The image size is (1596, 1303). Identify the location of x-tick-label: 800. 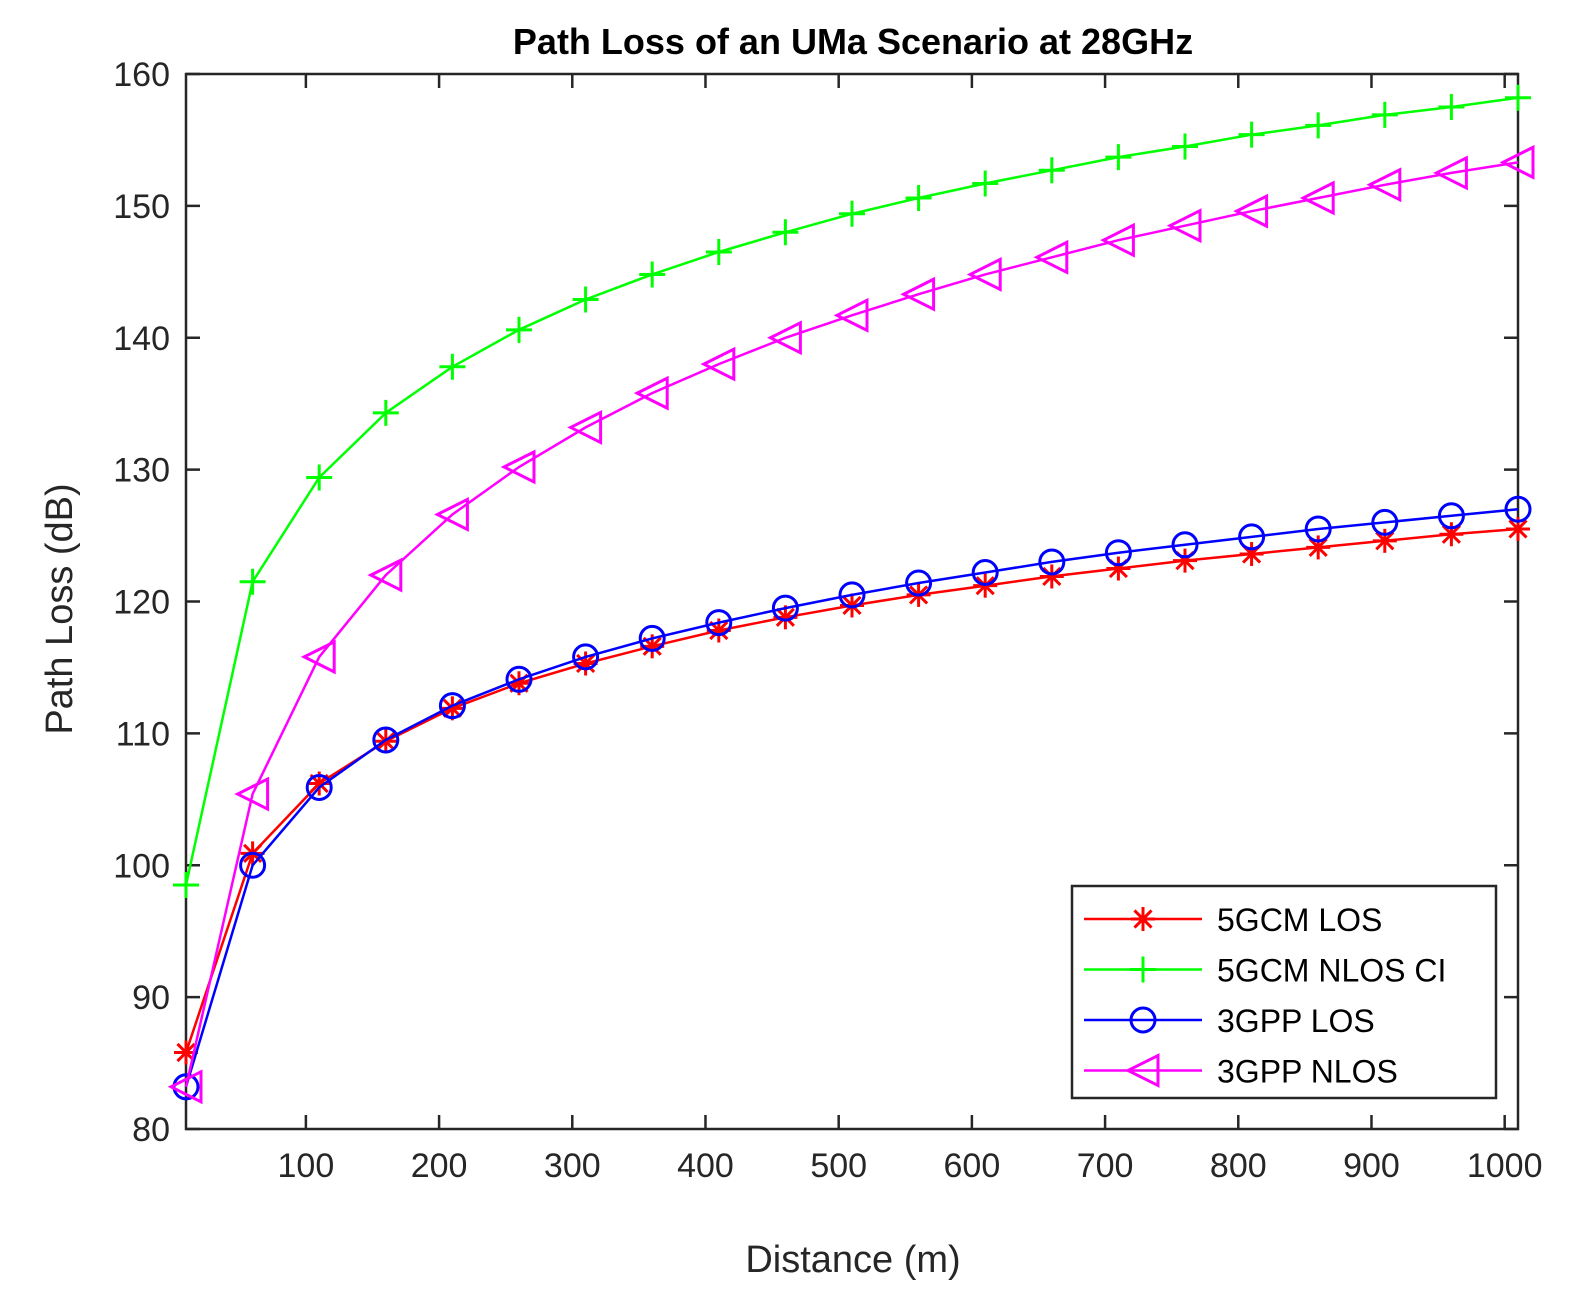
(1238, 1166).